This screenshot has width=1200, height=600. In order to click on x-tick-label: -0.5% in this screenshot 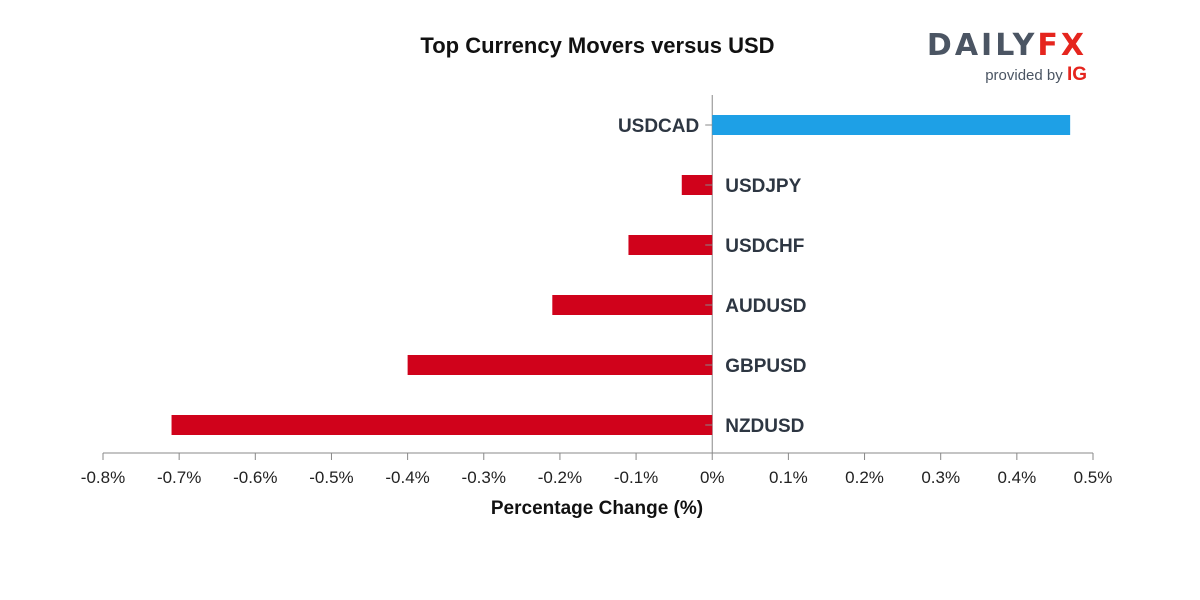, I will do `click(331, 477)`.